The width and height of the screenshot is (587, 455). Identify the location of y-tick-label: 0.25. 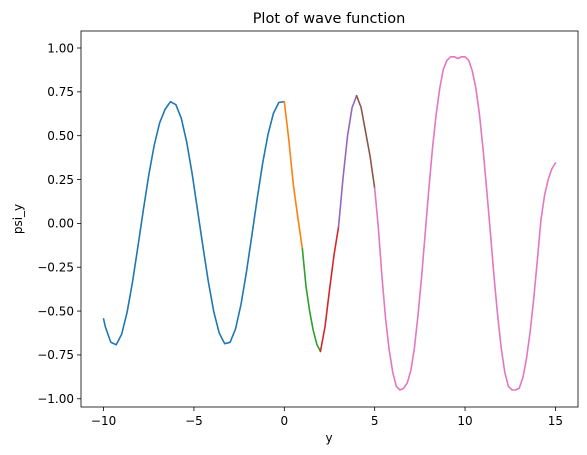
(60, 180).